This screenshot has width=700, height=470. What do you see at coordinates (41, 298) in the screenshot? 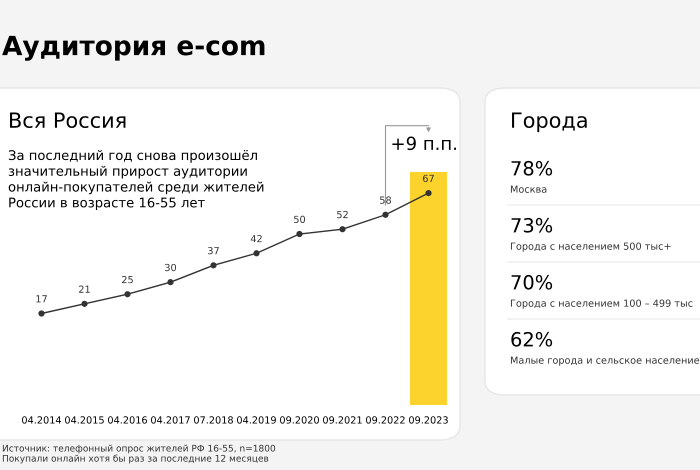
I see `data-label: 17` at bounding box center [41, 298].